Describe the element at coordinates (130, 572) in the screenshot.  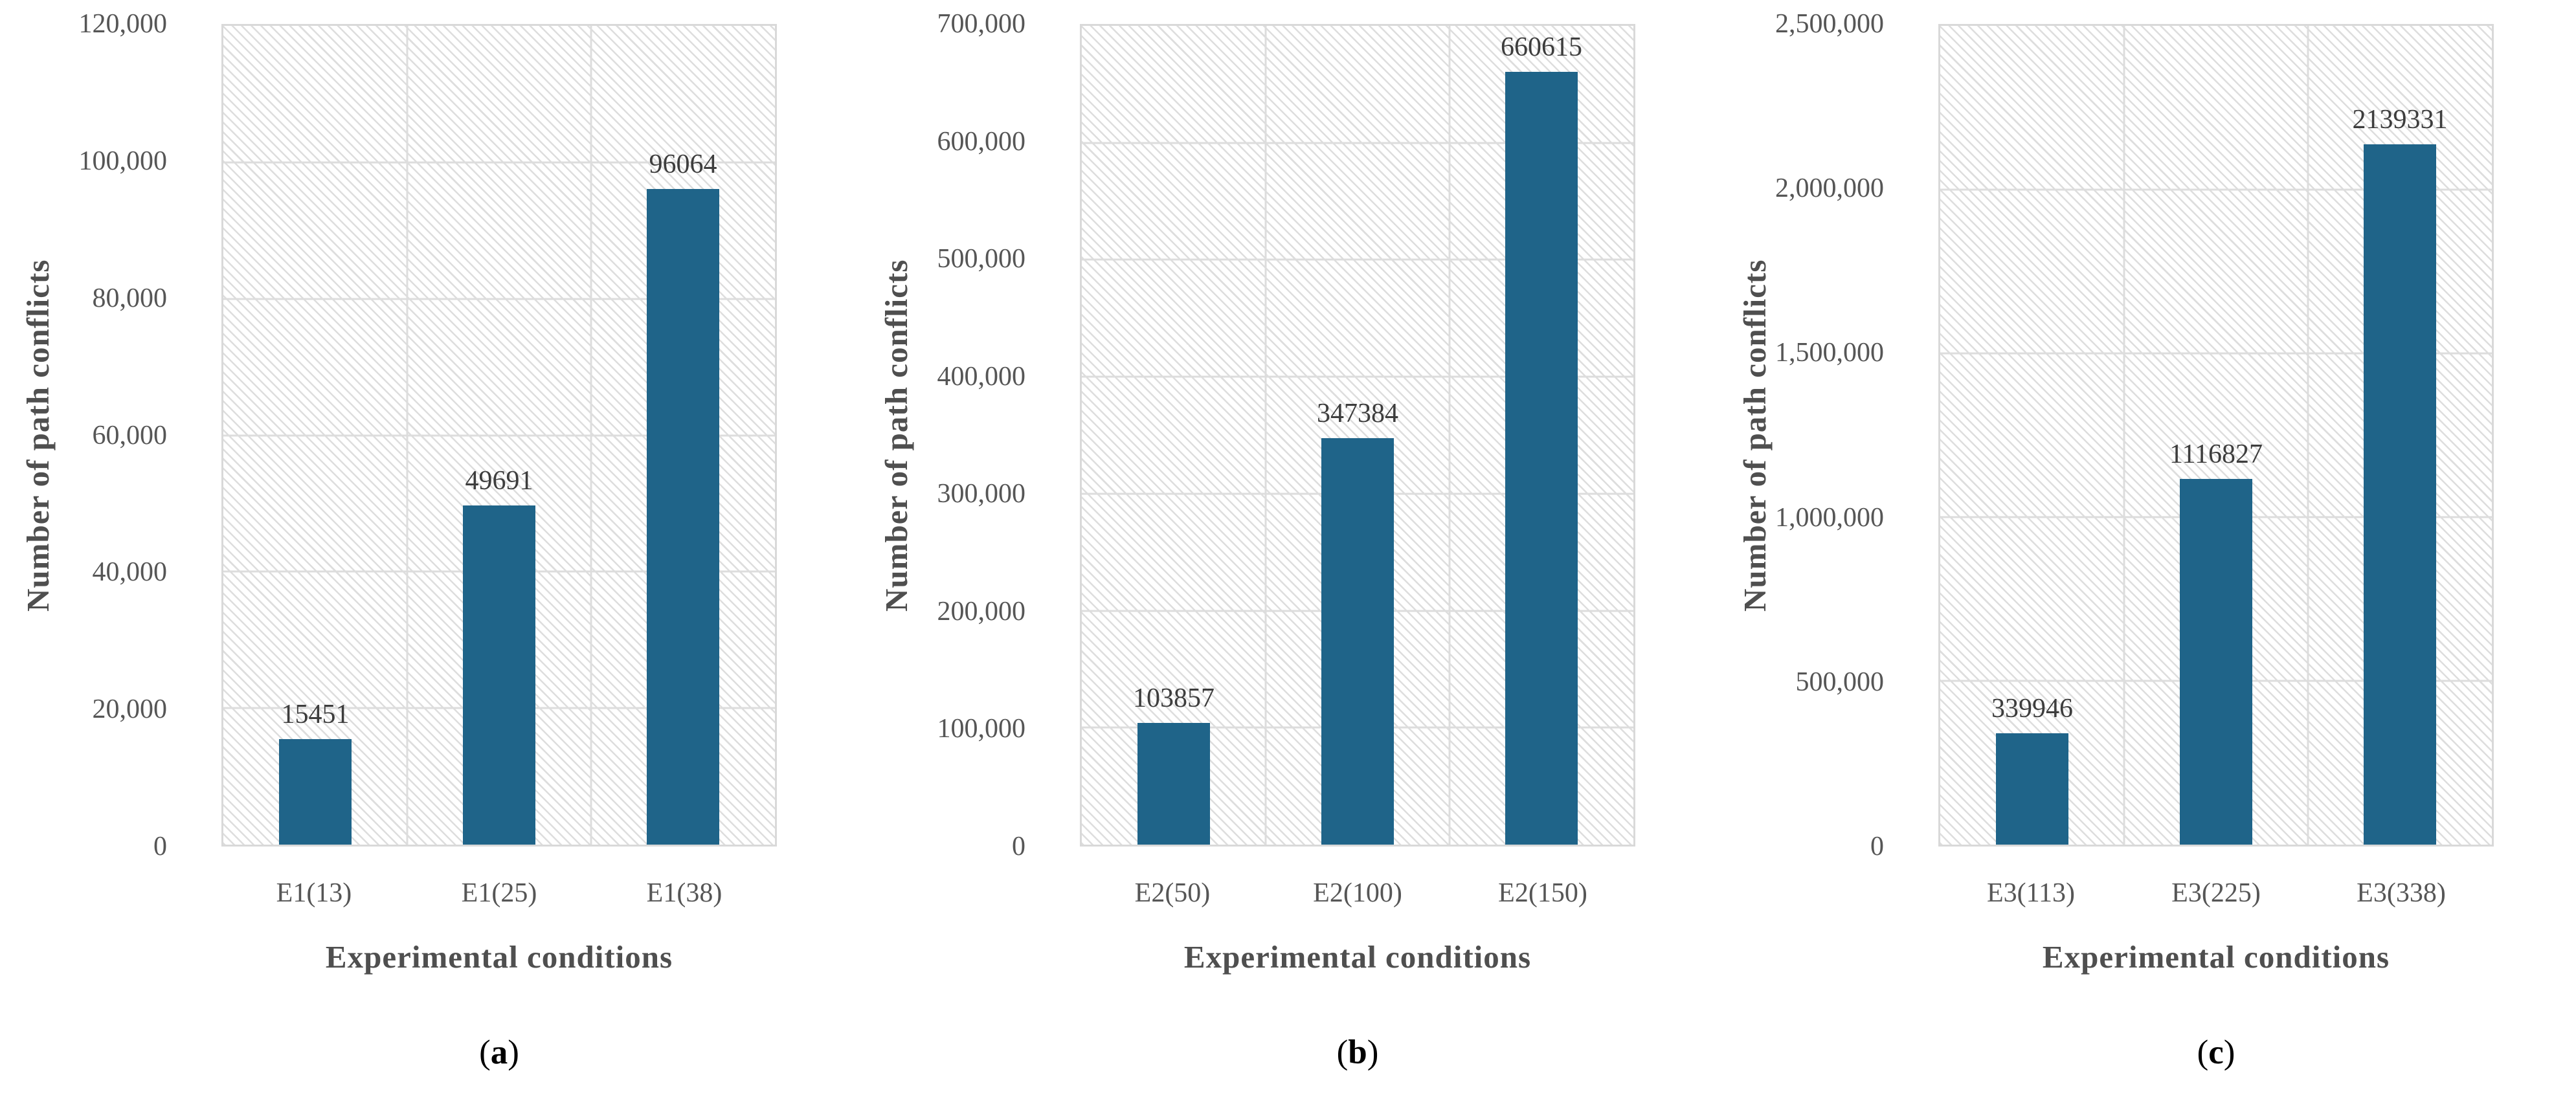
I see `y-tick-label: 40,000` at that location.